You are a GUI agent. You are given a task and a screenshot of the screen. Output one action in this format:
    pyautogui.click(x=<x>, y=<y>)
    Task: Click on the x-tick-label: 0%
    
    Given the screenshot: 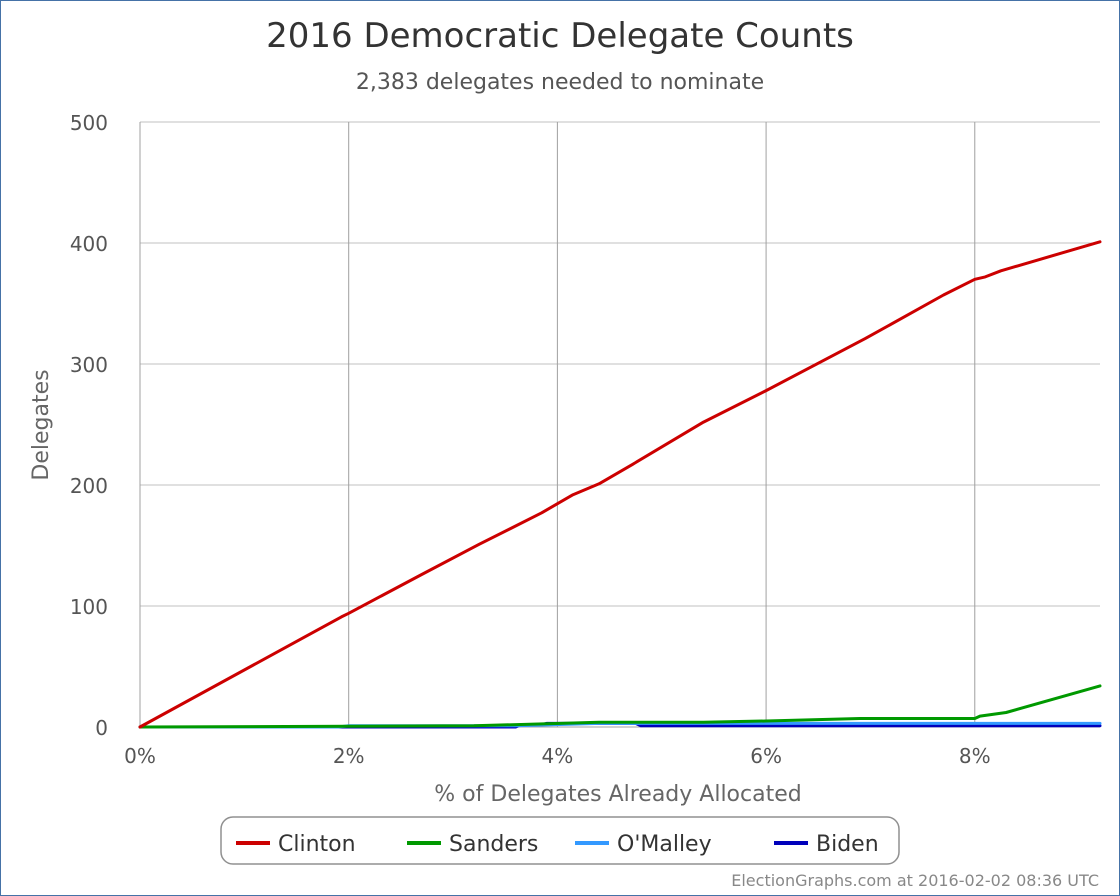 What is the action you would take?
    pyautogui.click(x=140, y=756)
    